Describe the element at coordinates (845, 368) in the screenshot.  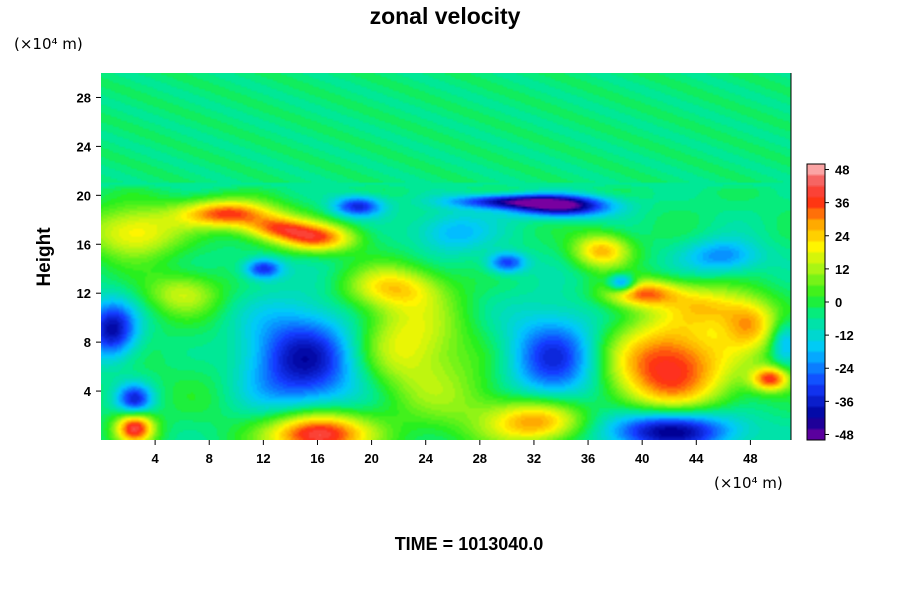
I see `colorbar-tick-label: -24` at that location.